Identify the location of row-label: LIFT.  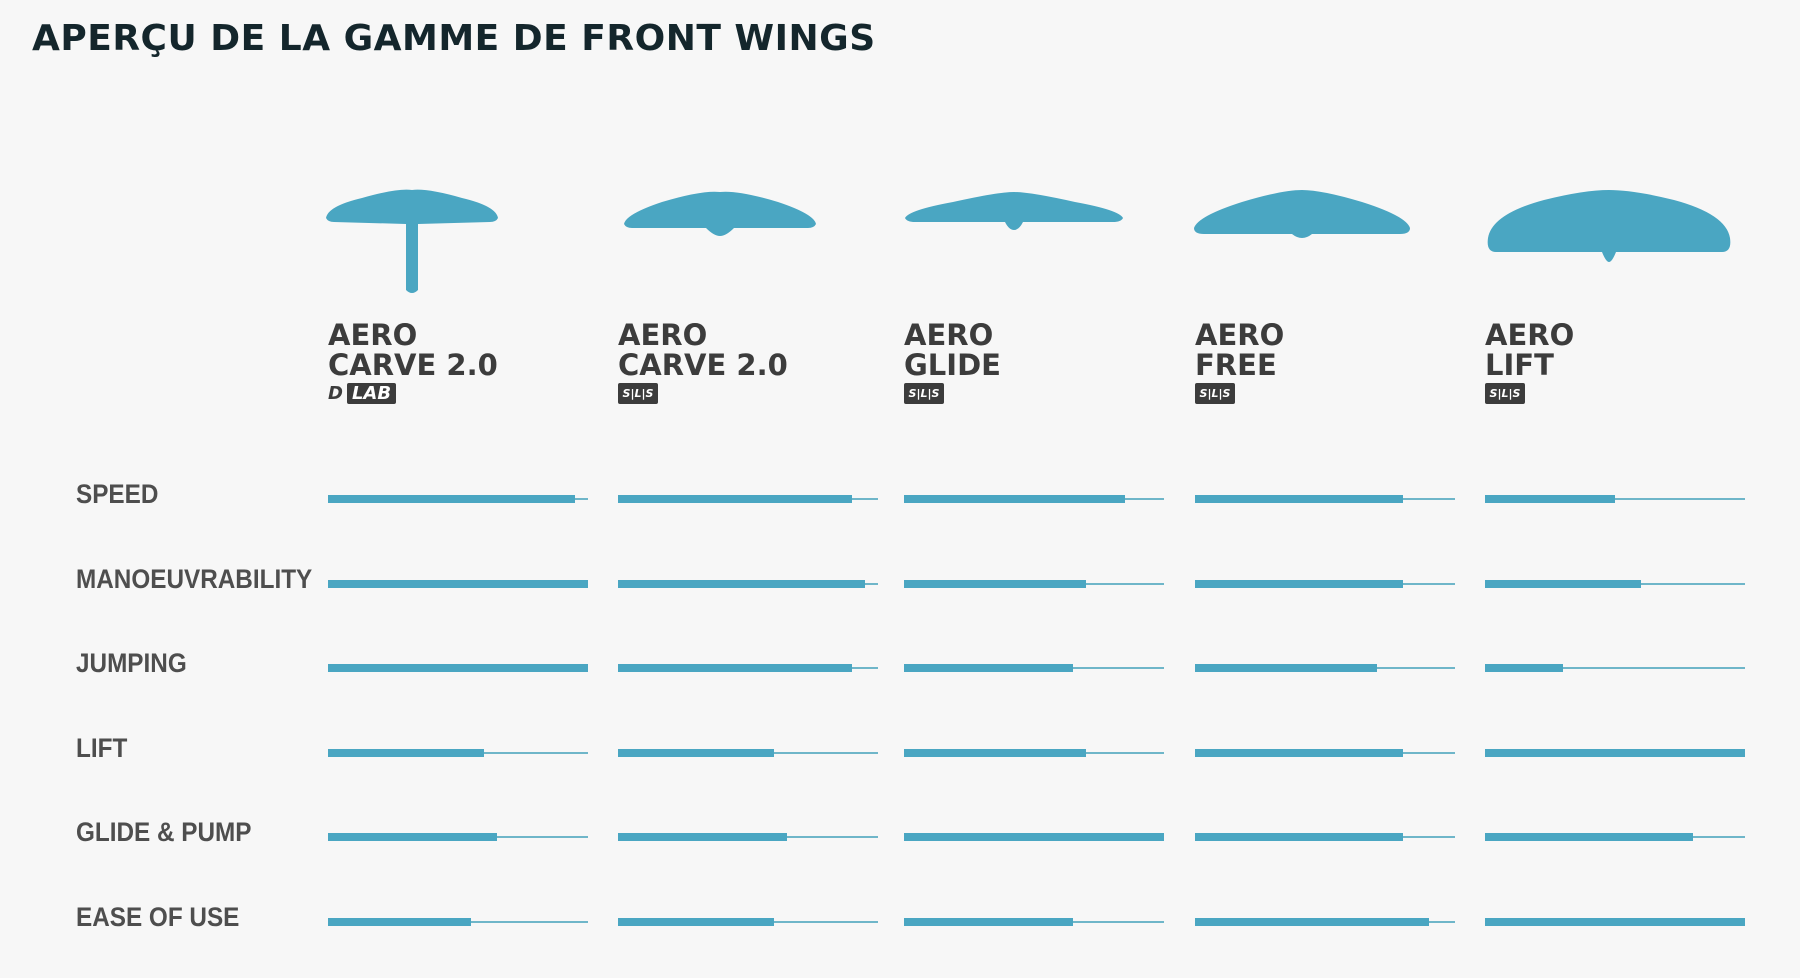
(102, 748).